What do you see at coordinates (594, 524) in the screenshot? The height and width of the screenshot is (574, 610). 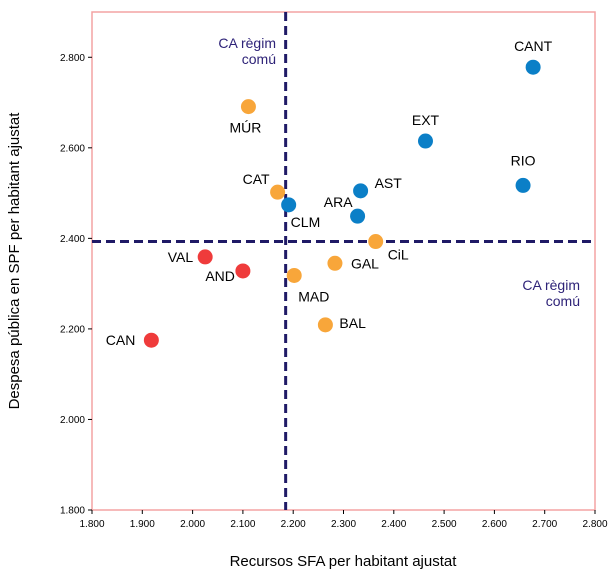 I see `x-tick-label: 2.800` at bounding box center [594, 524].